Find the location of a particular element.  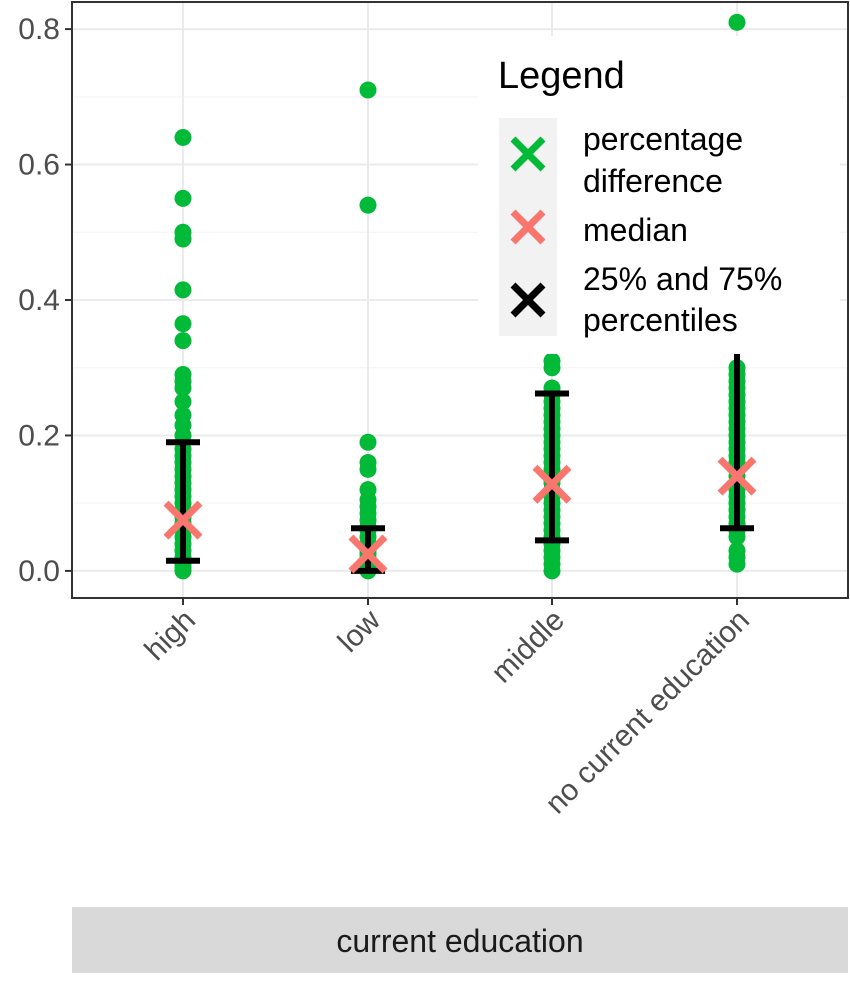

y-tick-label: 0.4 is located at coordinates (39, 300).